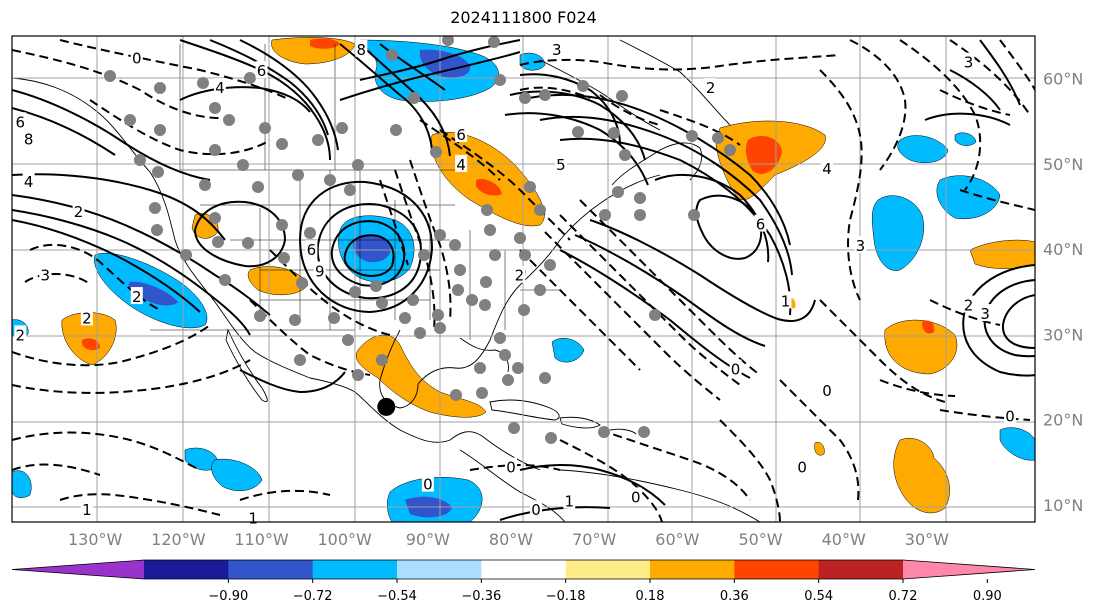  I want to click on lat-tick-label: 30°N, so click(1063, 334).